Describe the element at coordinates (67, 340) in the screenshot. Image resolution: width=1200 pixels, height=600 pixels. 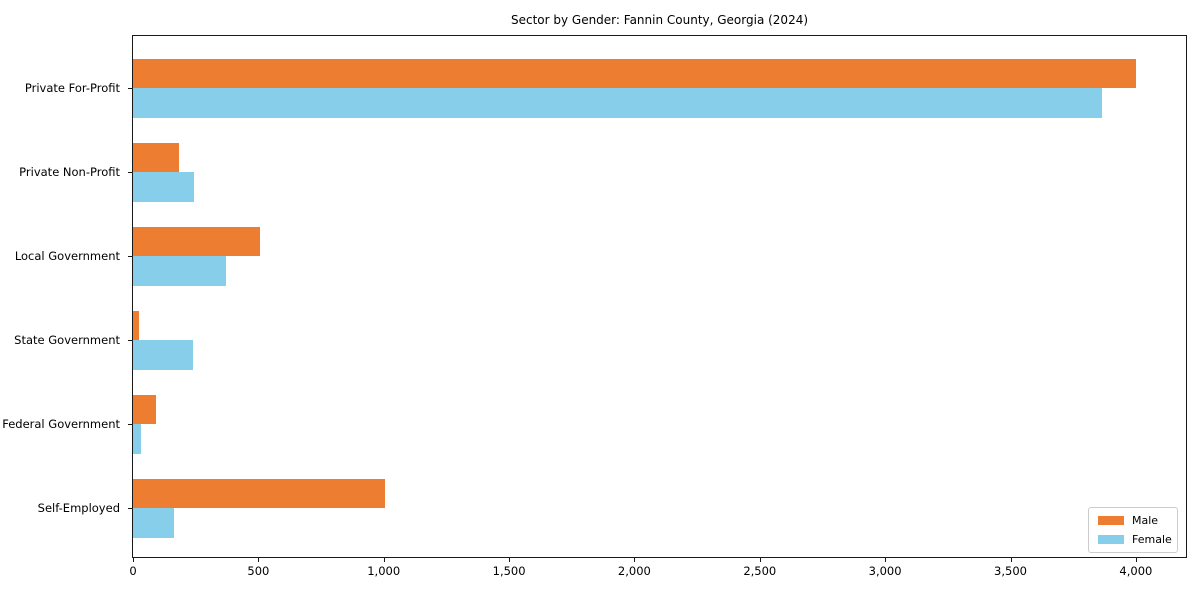
I see `y-axis-label-state-government: State Government` at that location.